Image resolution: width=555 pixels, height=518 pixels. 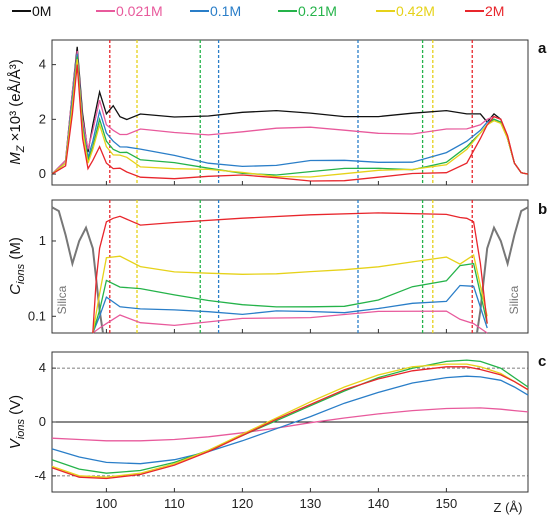 What do you see at coordinates (15, 407) in the screenshot?
I see `ylabel-rest: (V)` at bounding box center [15, 407].